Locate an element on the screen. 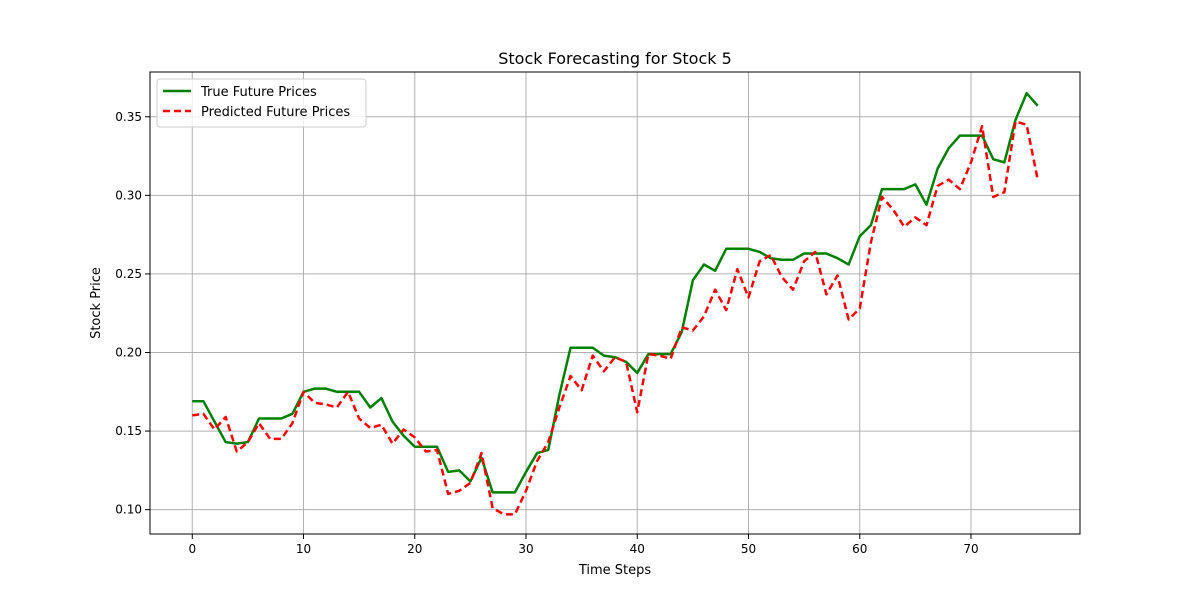 The height and width of the screenshot is (600, 1200). x-tick-label: 40 is located at coordinates (637, 549).